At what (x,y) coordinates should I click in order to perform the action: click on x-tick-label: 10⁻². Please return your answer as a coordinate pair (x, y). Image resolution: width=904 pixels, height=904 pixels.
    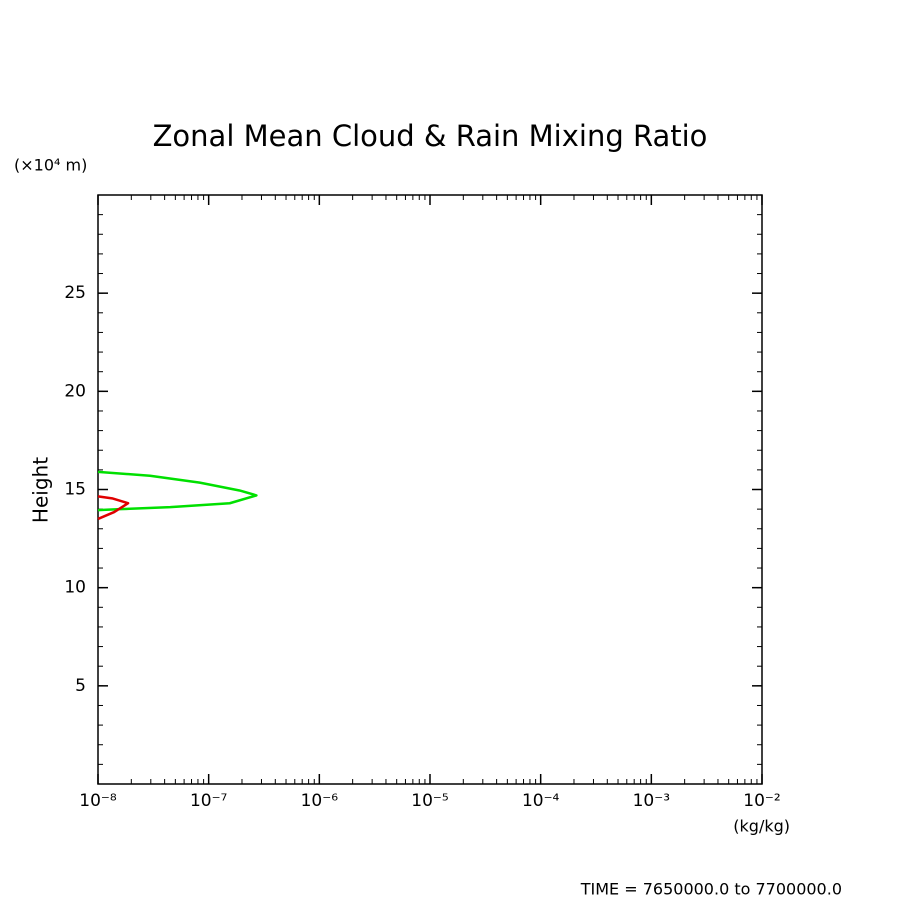
    Looking at the image, I should click on (761, 801).